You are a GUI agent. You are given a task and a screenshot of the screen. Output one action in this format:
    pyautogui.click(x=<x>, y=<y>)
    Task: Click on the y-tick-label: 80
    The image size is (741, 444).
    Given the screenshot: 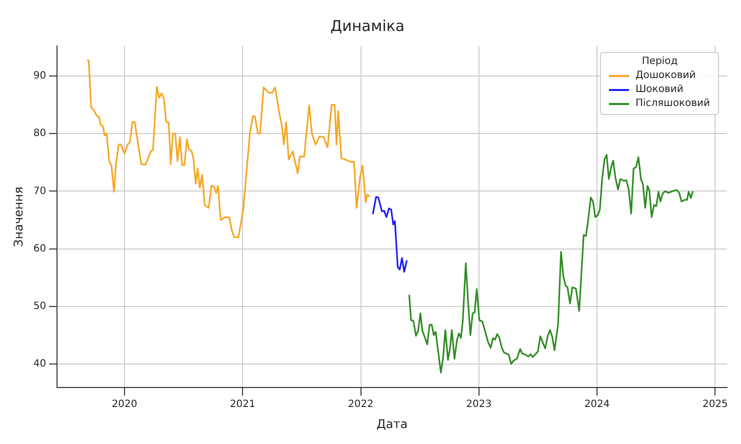 What is the action you would take?
    pyautogui.click(x=39, y=134)
    